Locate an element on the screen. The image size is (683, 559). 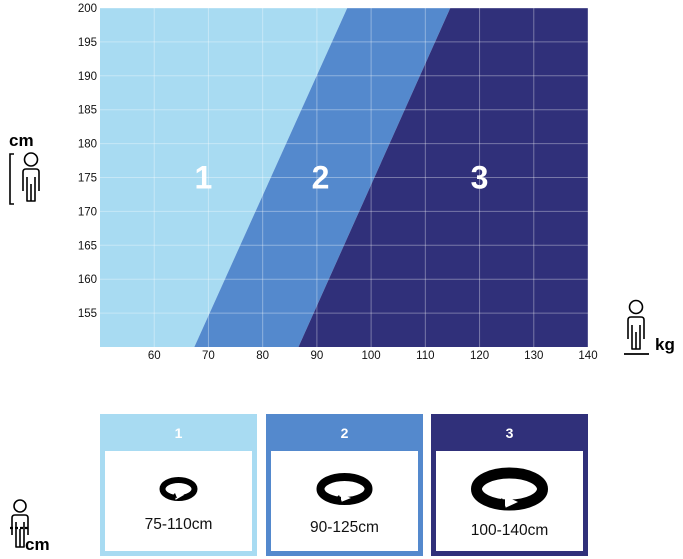
y-tick-label: 175 is located at coordinates (87, 179).